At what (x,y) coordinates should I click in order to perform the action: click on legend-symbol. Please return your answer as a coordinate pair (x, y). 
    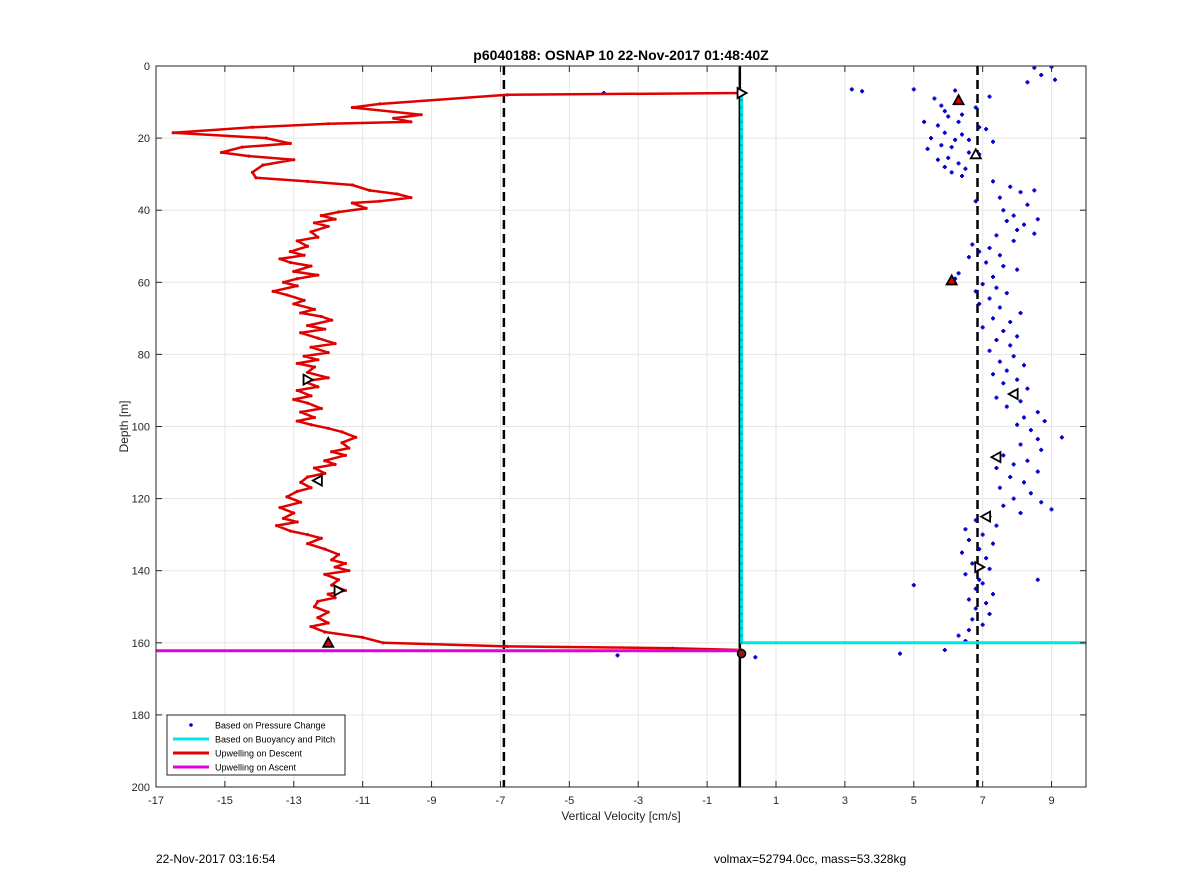
    Looking at the image, I should click on (191, 725).